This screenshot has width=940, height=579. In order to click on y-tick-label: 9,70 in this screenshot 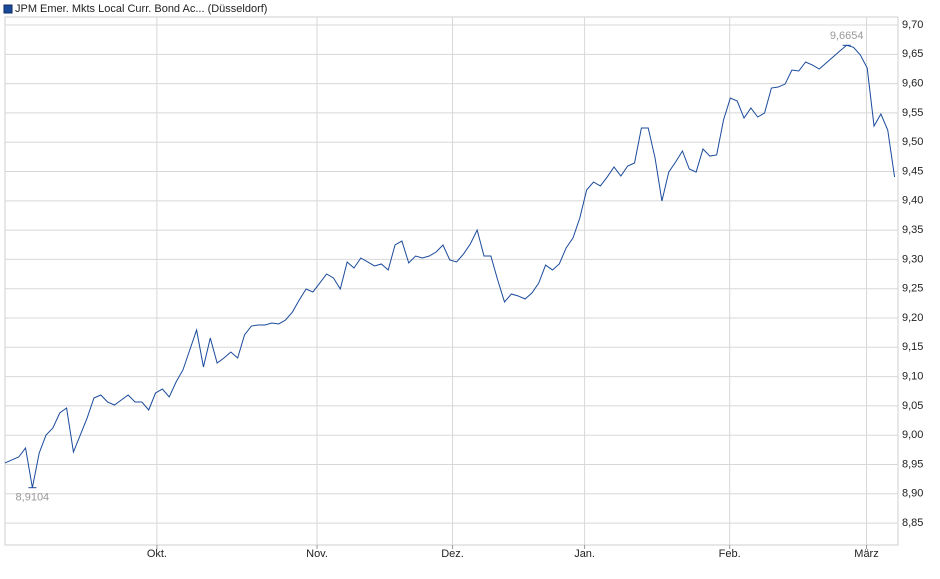, I will do `click(912, 25)`.